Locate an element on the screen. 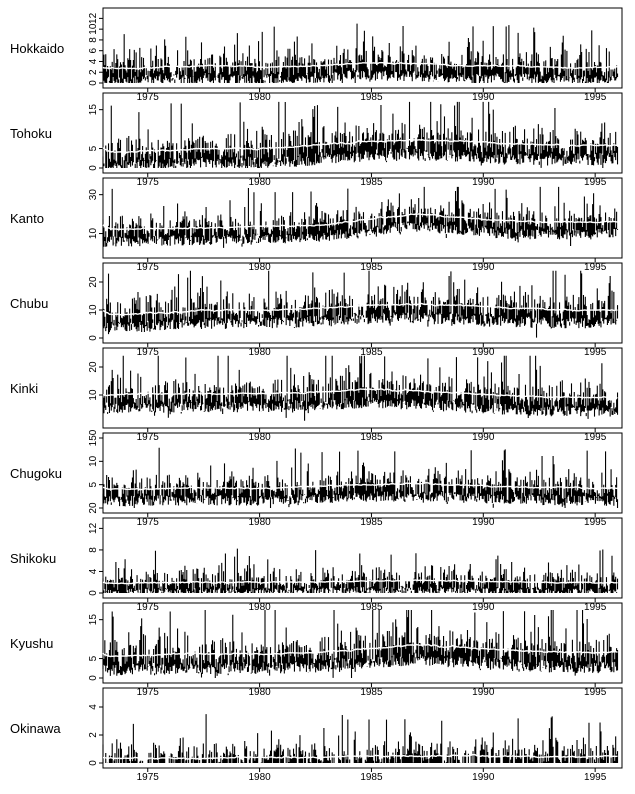 This screenshot has height=794, width=635. panel-chubu: Chubu 0 10 20 1975 1980 1985 1990 1995 is located at coordinates (316, 310).